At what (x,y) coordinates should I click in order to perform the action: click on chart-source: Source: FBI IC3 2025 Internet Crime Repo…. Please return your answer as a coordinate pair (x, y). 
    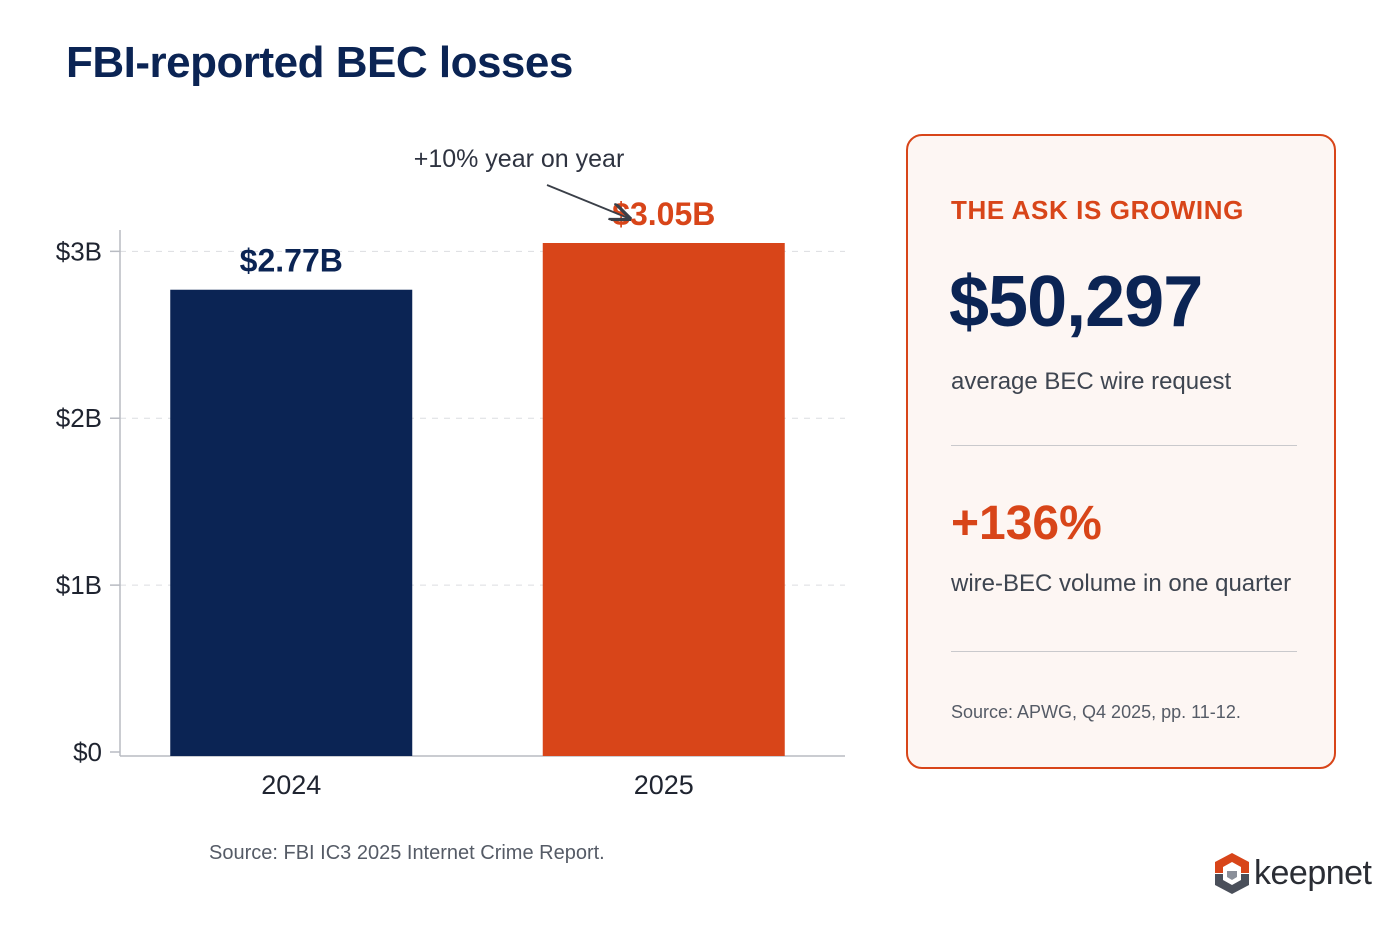
    Looking at the image, I should click on (407, 853).